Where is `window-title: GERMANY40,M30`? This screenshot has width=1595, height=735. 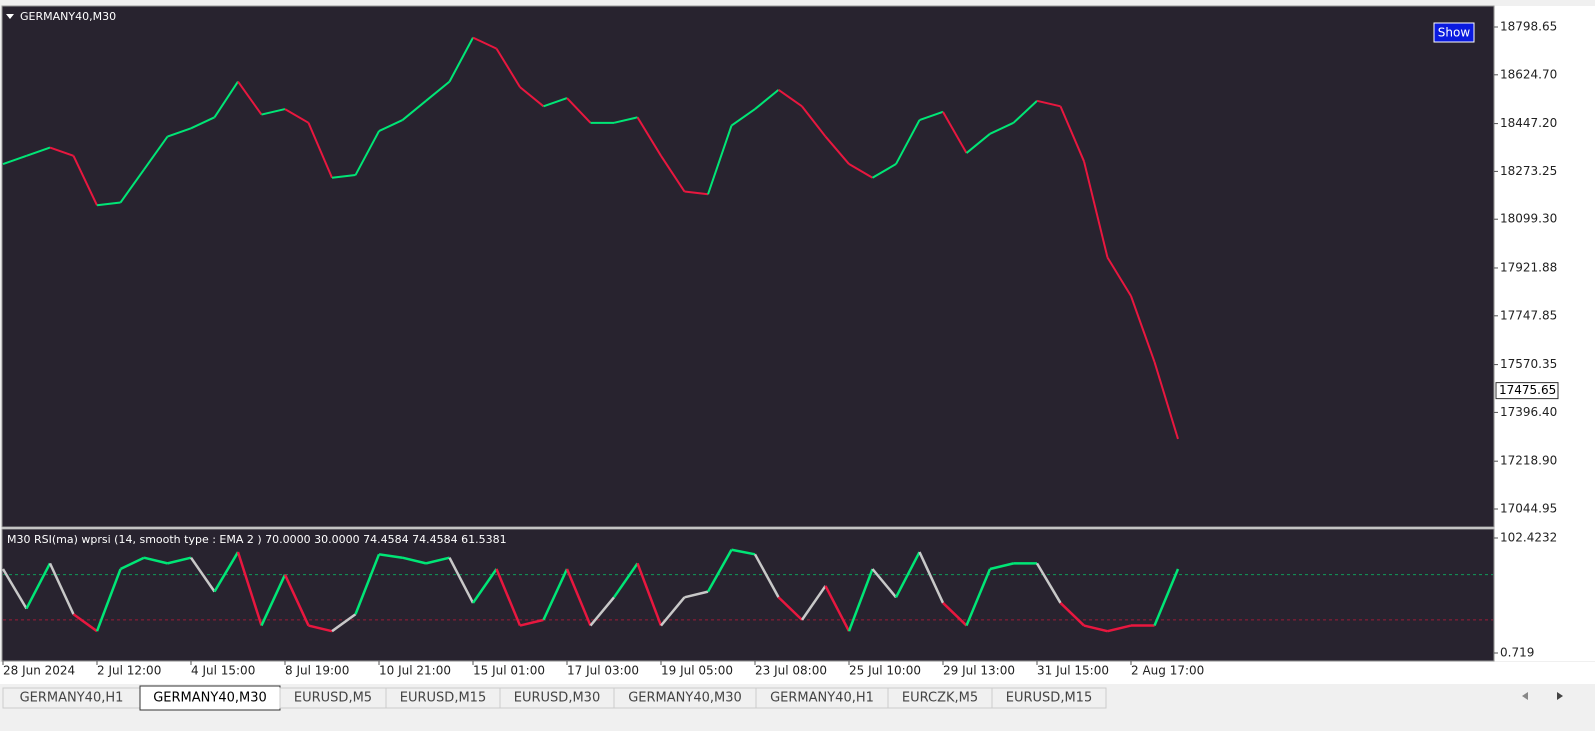 window-title: GERMANY40,M30 is located at coordinates (68, 16).